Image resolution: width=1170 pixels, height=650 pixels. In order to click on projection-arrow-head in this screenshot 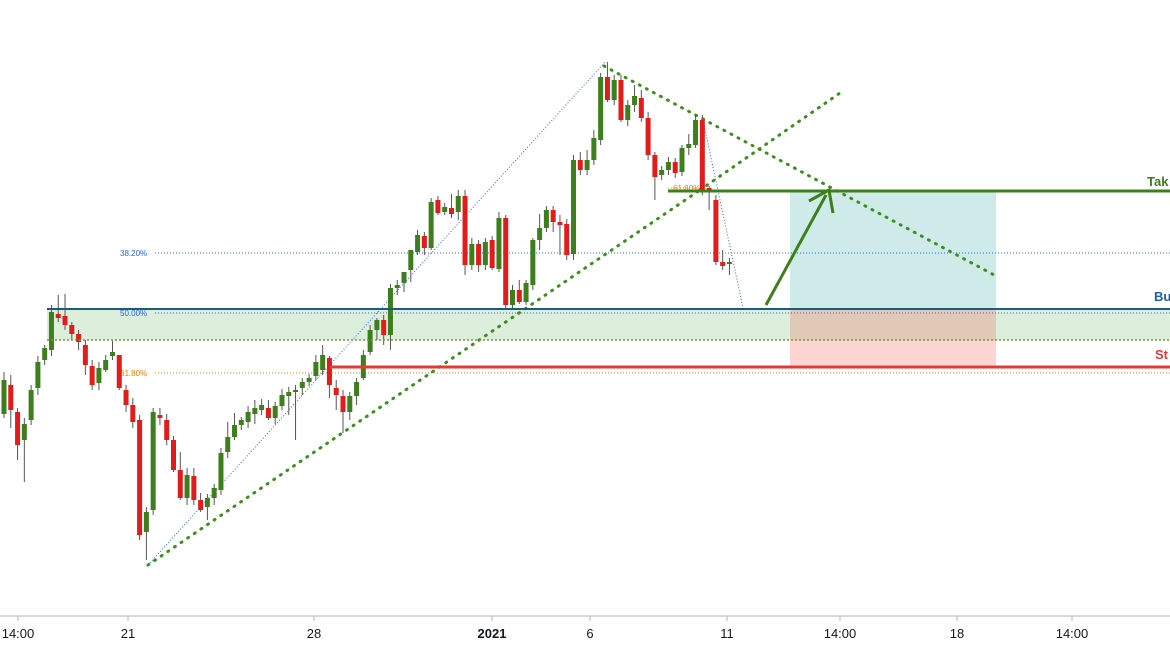, I will do `click(821, 200)`.